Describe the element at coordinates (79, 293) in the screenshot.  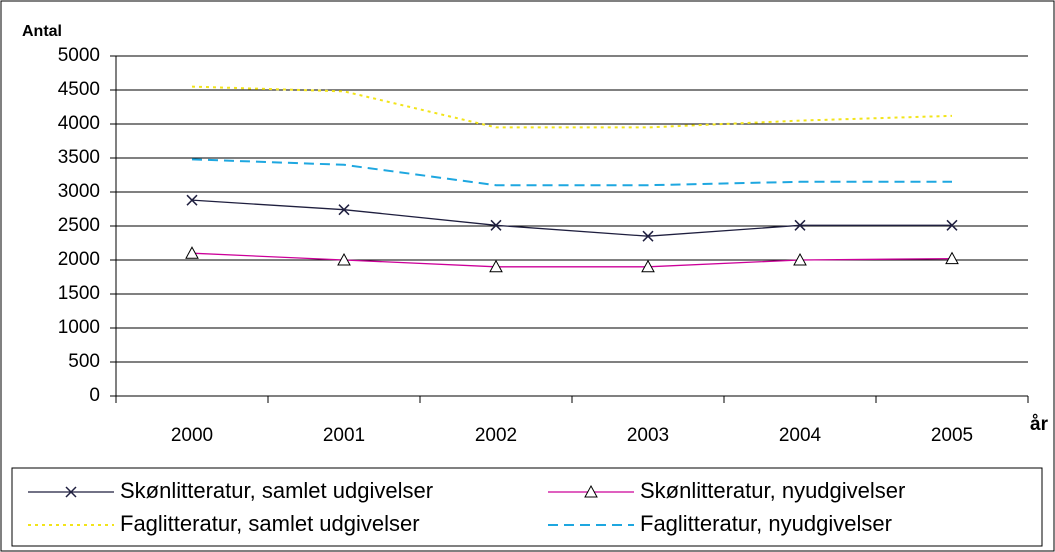
I see `y-tick-label: 1500` at that location.